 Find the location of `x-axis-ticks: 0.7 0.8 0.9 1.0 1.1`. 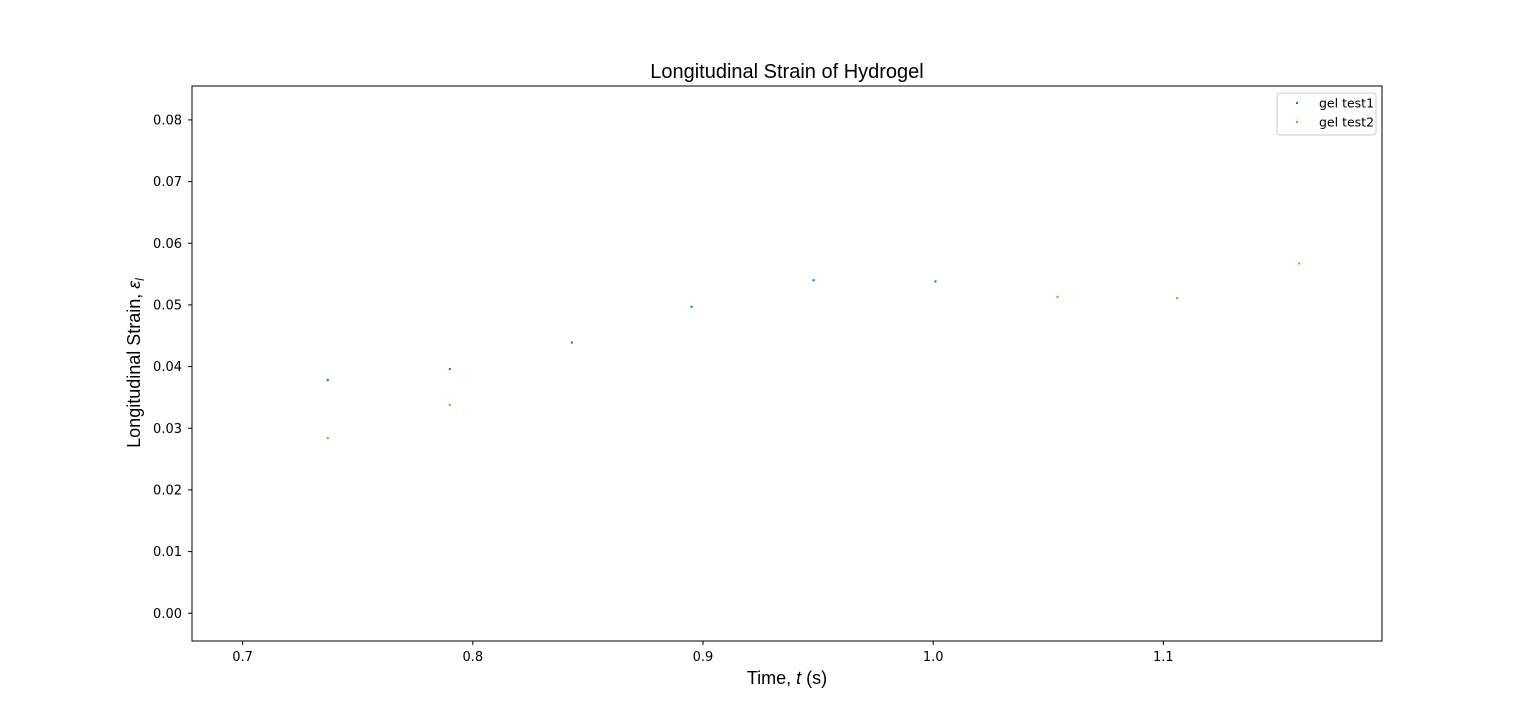

x-axis-ticks: 0.7 0.8 0.9 1.0 1.1 is located at coordinates (703, 653).